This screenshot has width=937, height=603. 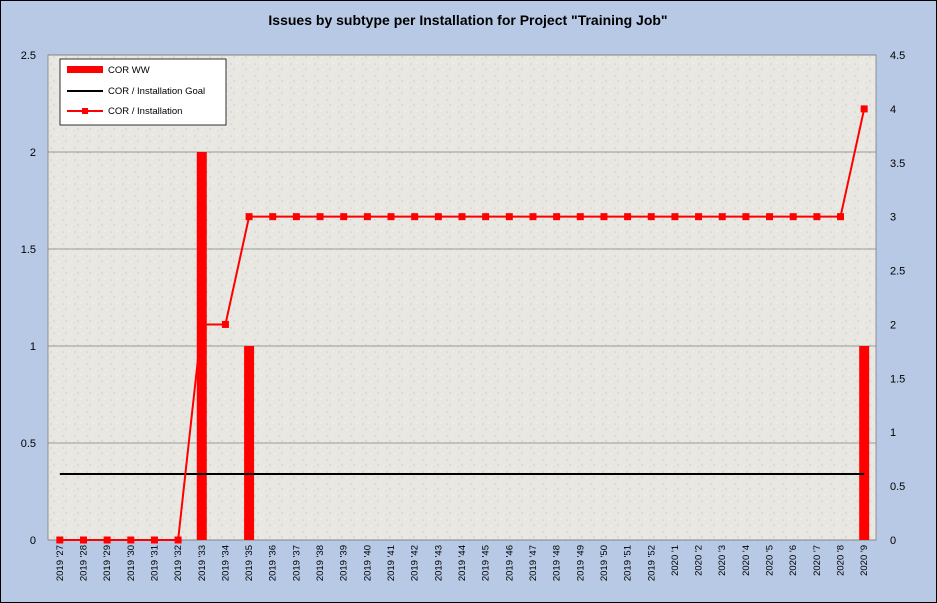 What do you see at coordinates (367, 563) in the screenshot?
I see `x-tick-label: 2019 '40` at bounding box center [367, 563].